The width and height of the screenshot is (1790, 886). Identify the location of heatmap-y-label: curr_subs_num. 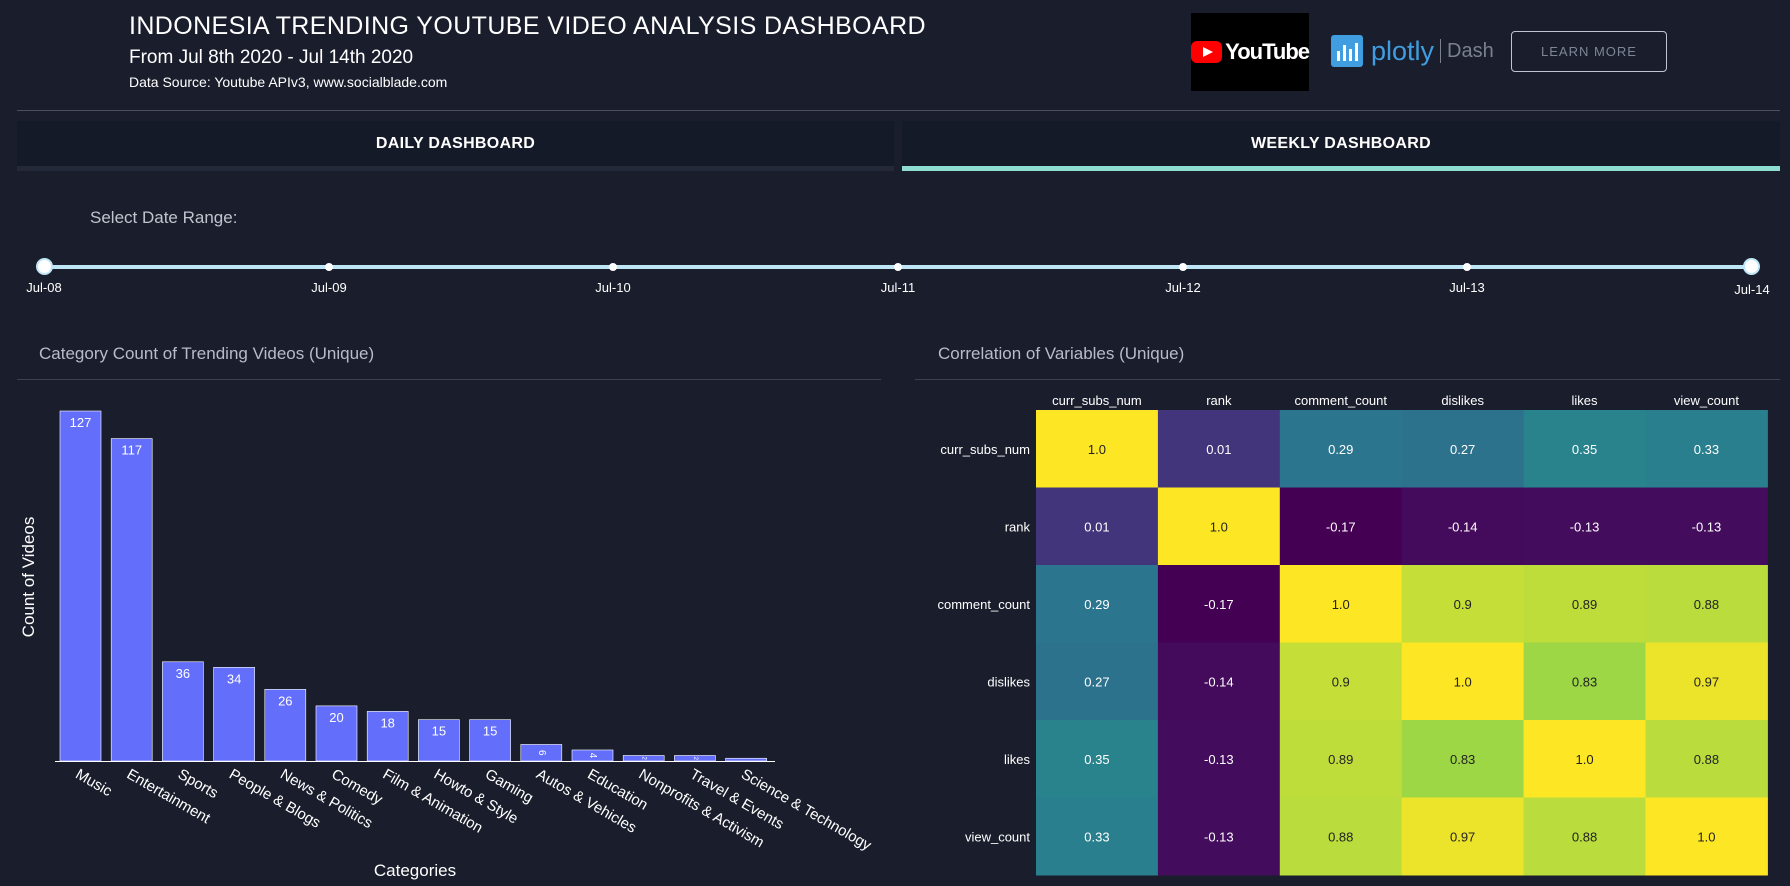
(985, 449).